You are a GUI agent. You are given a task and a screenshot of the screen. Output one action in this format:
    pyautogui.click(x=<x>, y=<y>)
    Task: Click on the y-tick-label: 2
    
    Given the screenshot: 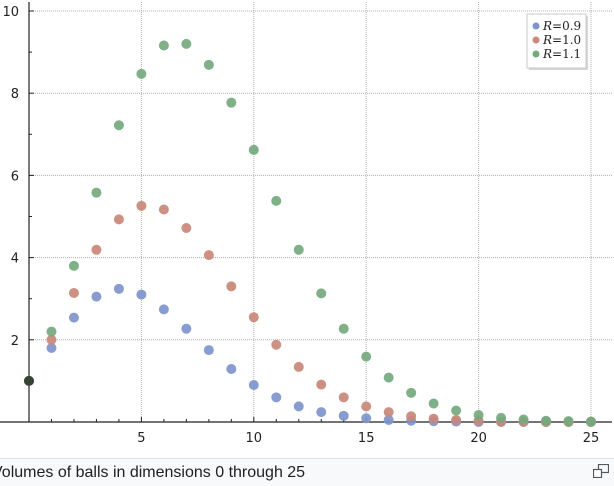 What is the action you would take?
    pyautogui.click(x=15, y=341)
    